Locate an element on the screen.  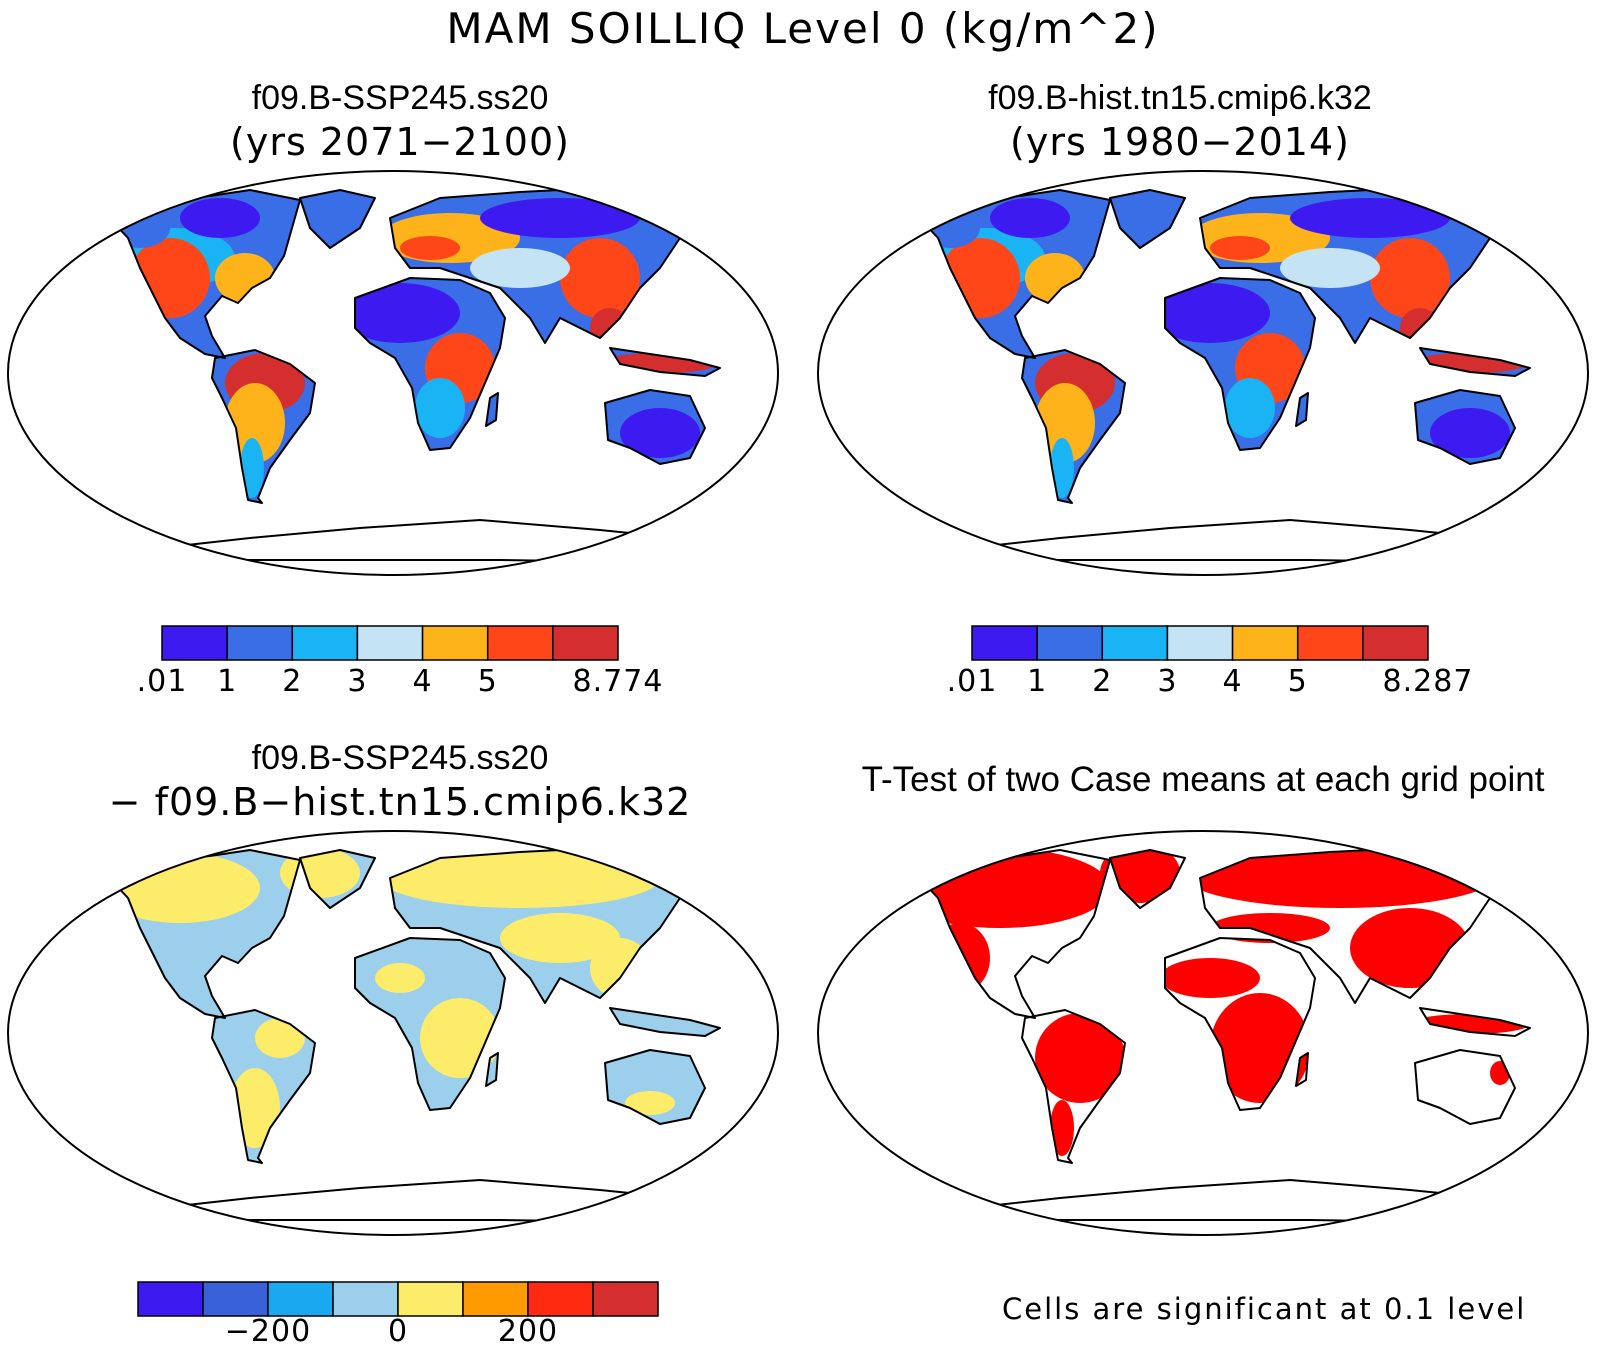
years-tr: (yrs 1980−2014) is located at coordinates (1180, 142).